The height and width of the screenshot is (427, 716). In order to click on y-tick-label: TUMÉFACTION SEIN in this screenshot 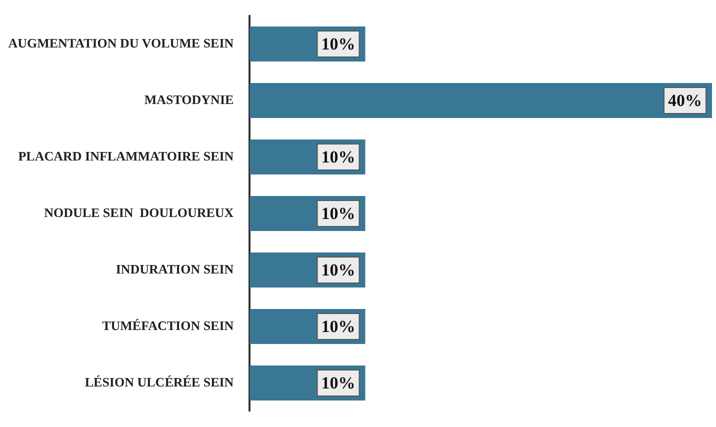, I will do `click(168, 325)`.